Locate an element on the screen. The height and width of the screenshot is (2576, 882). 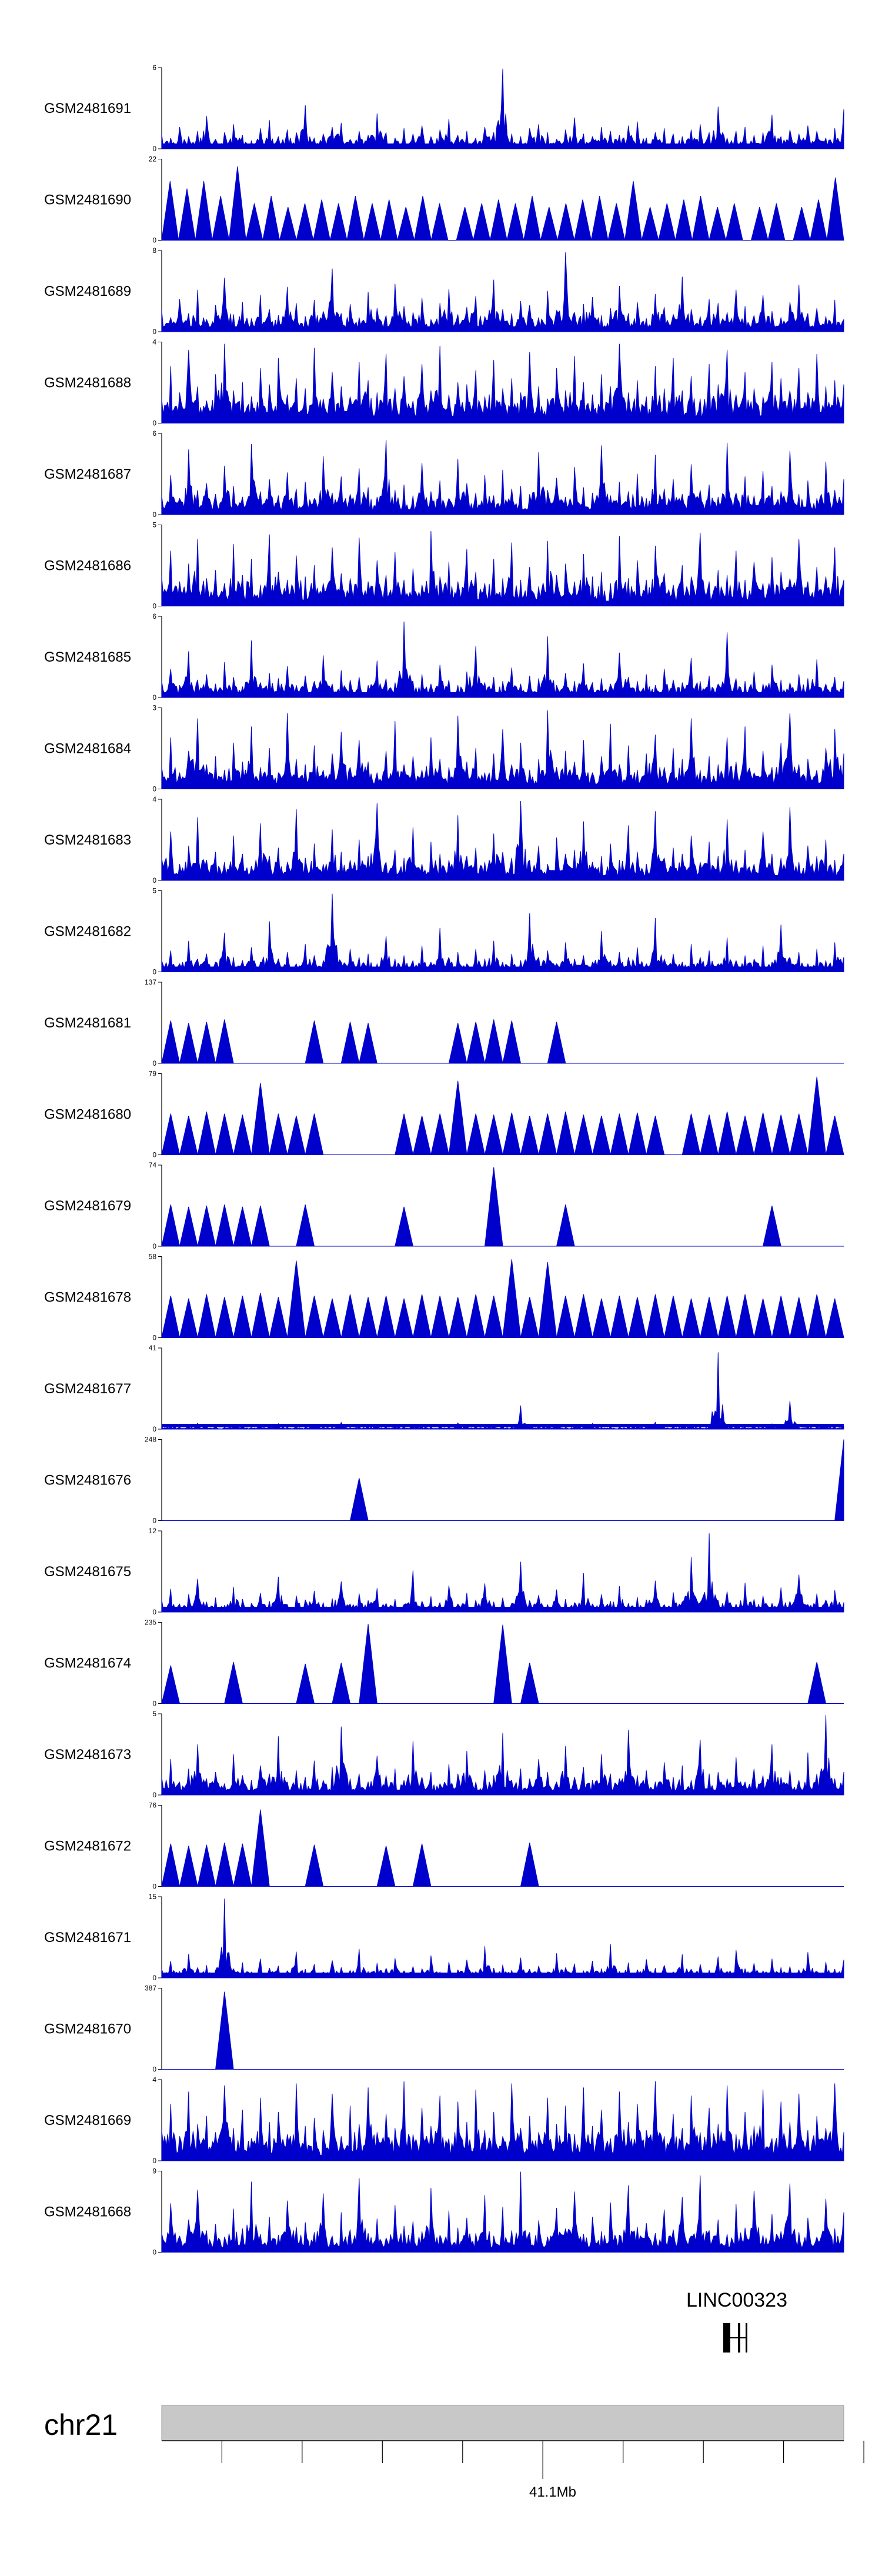
track-GSM2481679: GSM2481679 74 0 is located at coordinates (444, 1205).